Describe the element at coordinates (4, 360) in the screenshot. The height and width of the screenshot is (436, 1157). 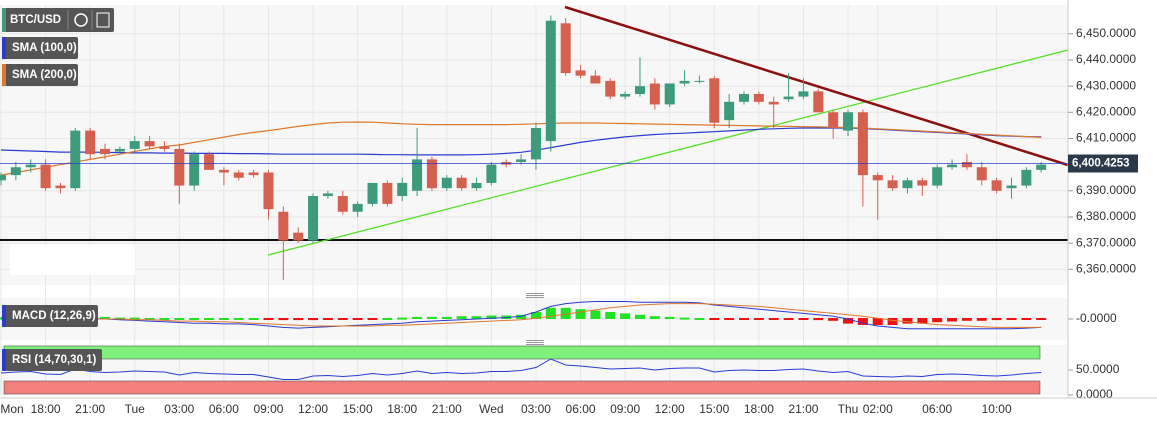
I see `indicator-label-swatch` at that location.